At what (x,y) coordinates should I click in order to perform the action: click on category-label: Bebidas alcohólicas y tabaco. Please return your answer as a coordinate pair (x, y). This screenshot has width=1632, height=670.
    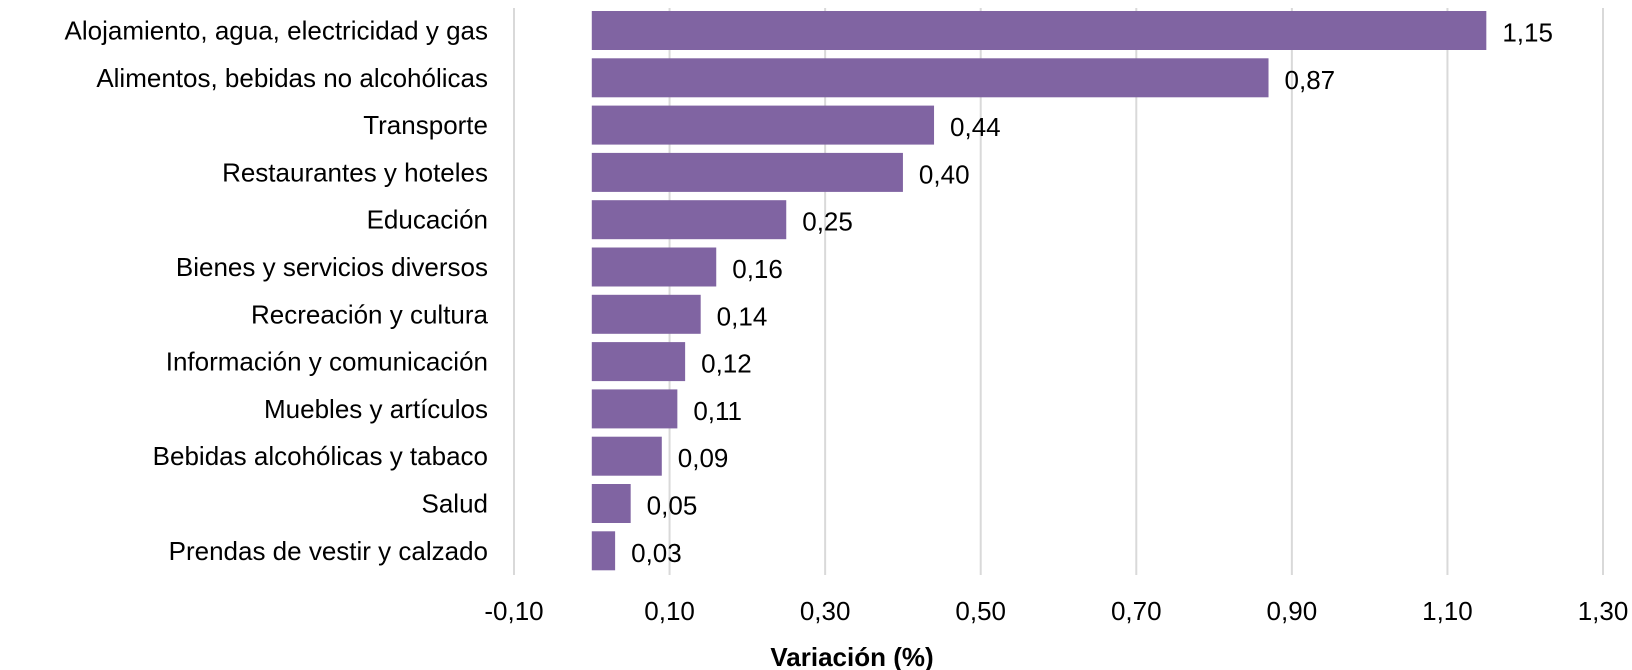
    Looking at the image, I should click on (320, 456).